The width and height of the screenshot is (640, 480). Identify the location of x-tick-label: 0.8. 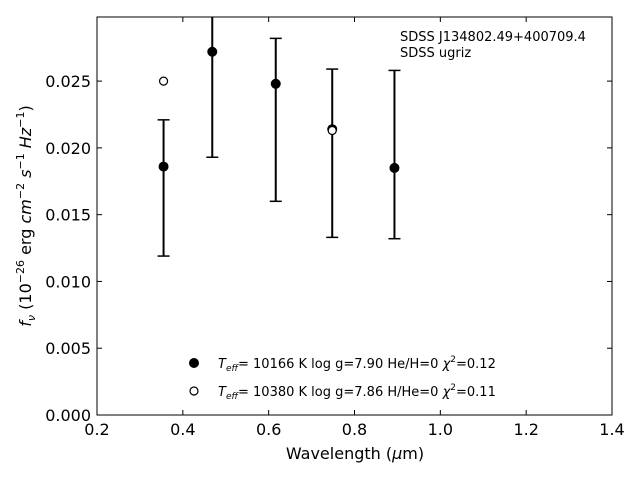
(354, 429).